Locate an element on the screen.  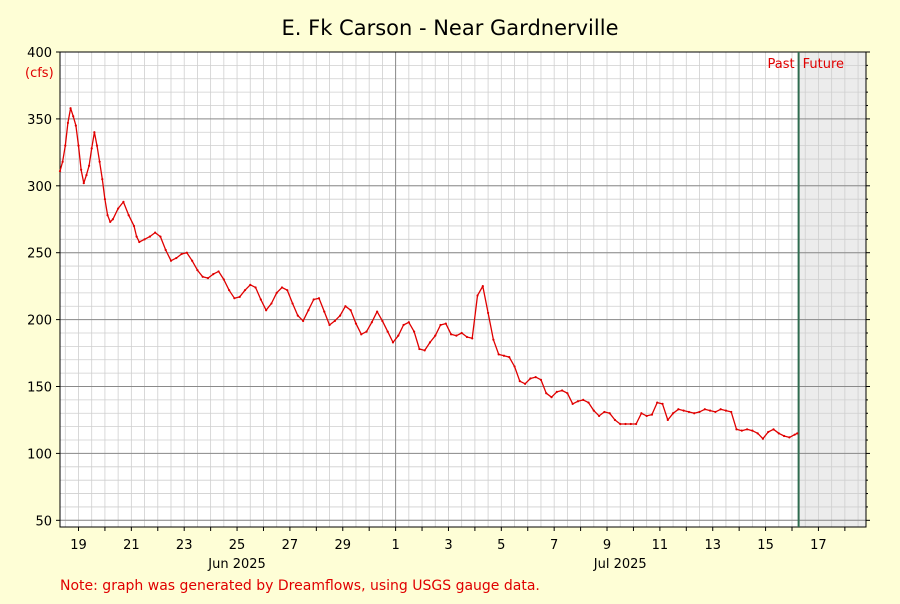
x-month-label: Jul 2025 is located at coordinates (620, 564).